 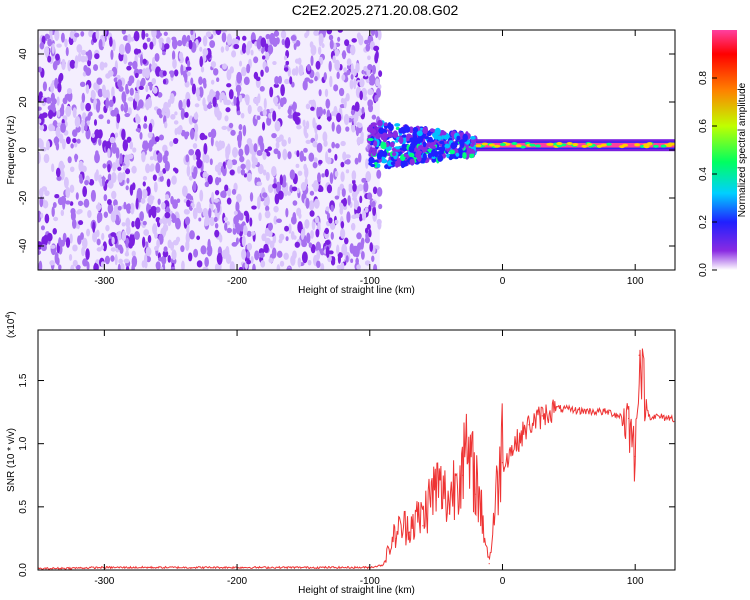 What do you see at coordinates (559, 146) in the screenshot?
I see `spectrogram-region-2-cell` at bounding box center [559, 146].